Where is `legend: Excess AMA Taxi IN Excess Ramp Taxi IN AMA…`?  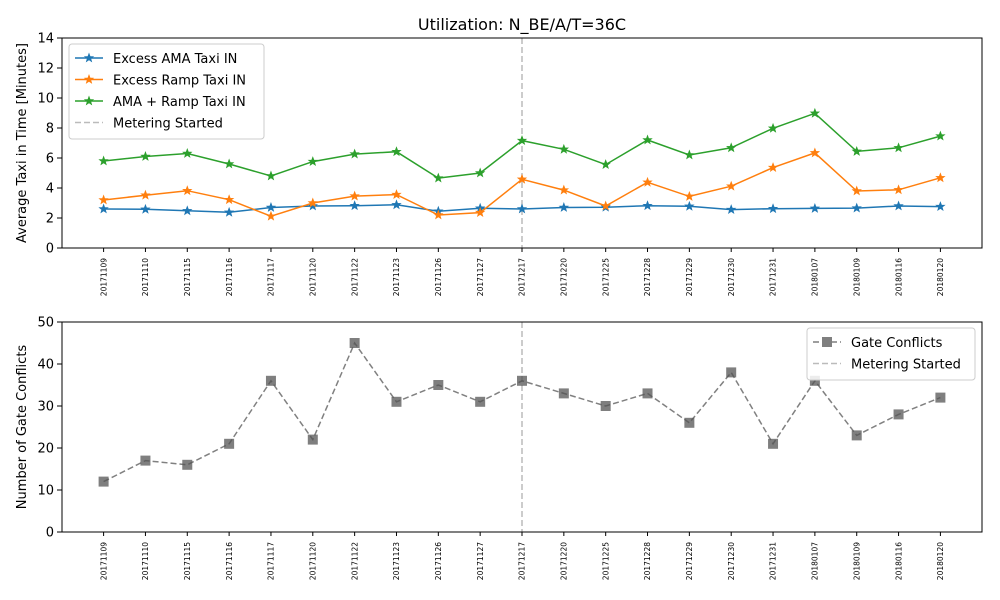 legend: Excess AMA Taxi IN Excess Ramp Taxi IN AMA… is located at coordinates (166, 91).